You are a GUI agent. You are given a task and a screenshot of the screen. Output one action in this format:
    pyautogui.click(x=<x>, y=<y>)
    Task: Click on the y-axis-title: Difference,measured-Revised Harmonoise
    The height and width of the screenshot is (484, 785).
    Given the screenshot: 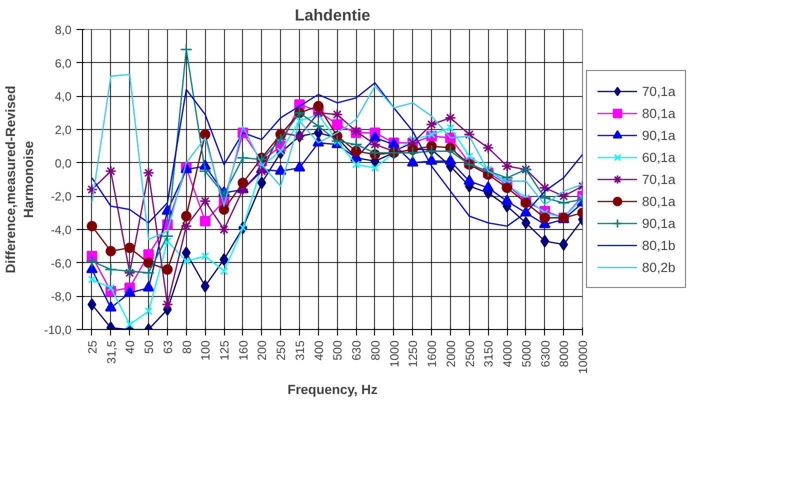 What is the action you would take?
    pyautogui.click(x=19, y=180)
    